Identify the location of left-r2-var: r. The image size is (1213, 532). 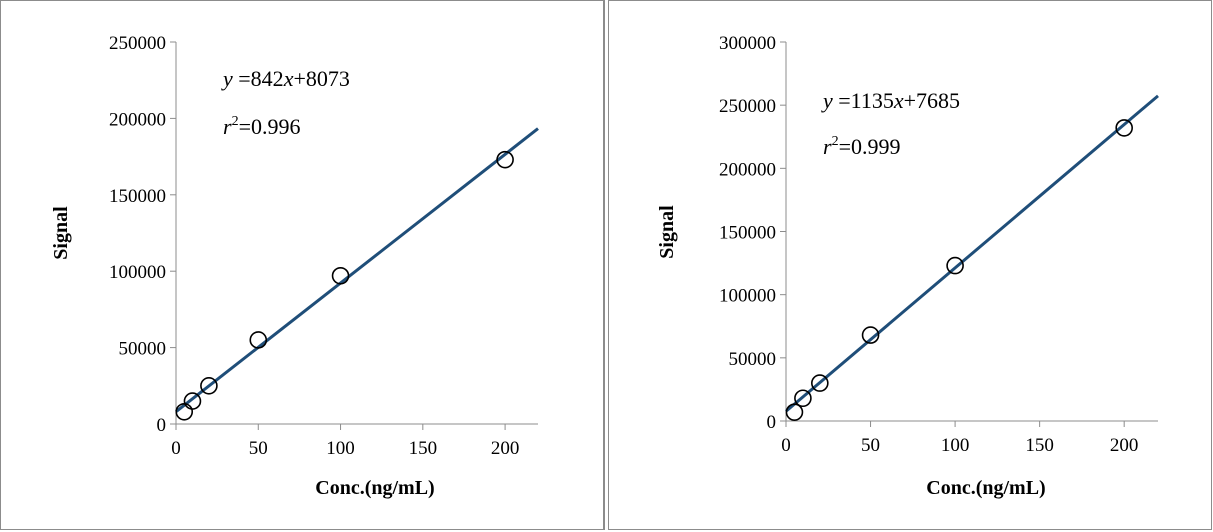
(227, 126).